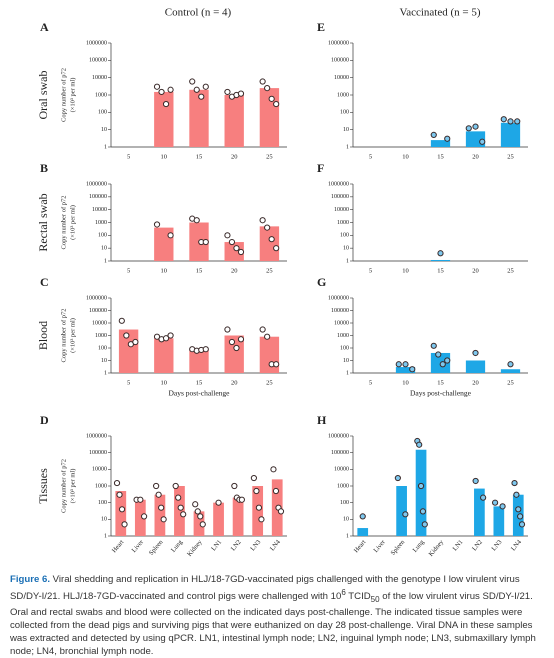 This screenshot has height=658, width=554. I want to click on x-tick-label: 15, so click(199, 156).